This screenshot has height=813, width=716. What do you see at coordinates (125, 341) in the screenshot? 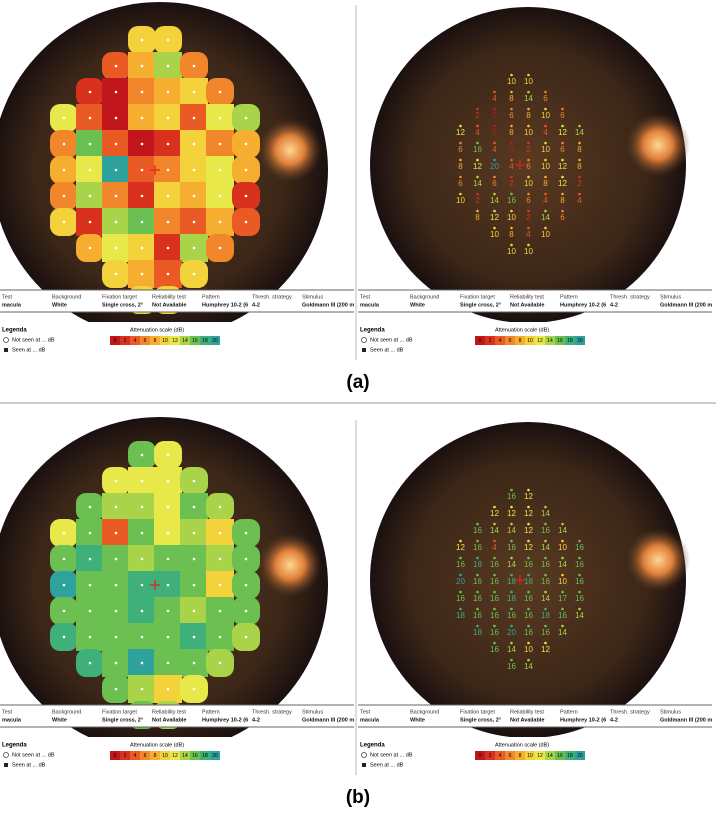
I see `scale-tick-label: 2` at bounding box center [125, 341].